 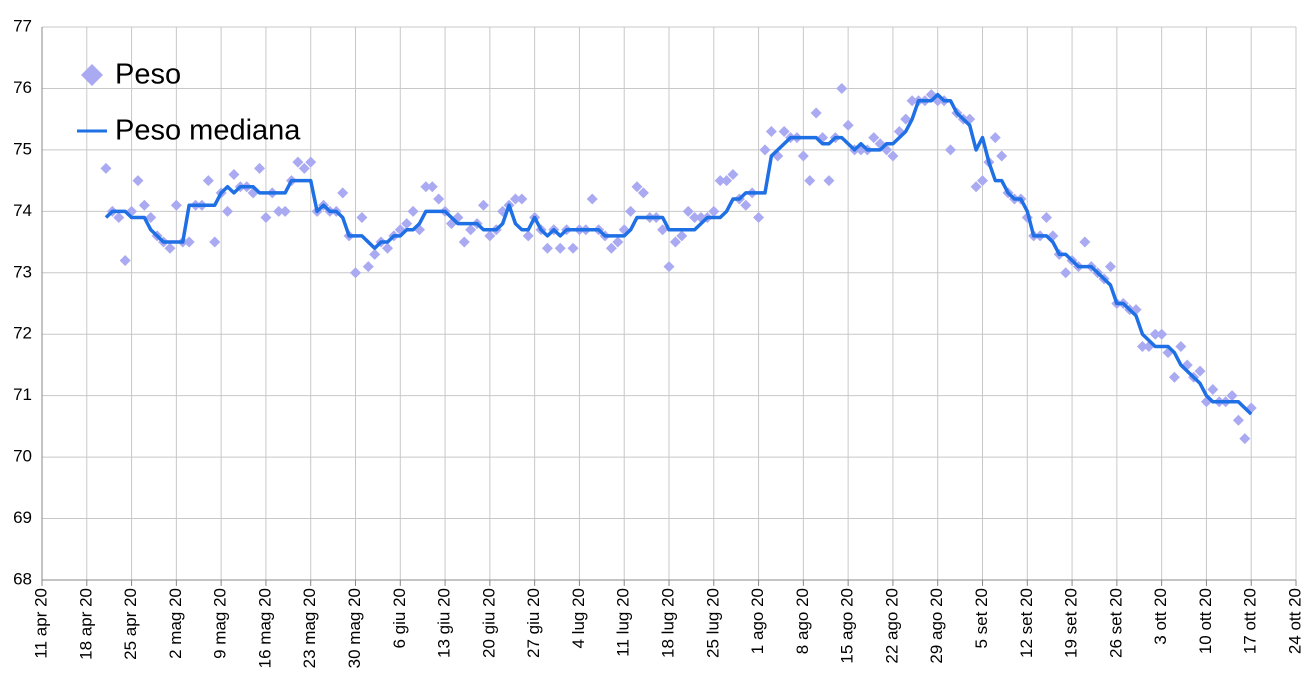 What do you see at coordinates (1026, 623) in the screenshot?
I see `x-tick-label: 12 set 20` at bounding box center [1026, 623].